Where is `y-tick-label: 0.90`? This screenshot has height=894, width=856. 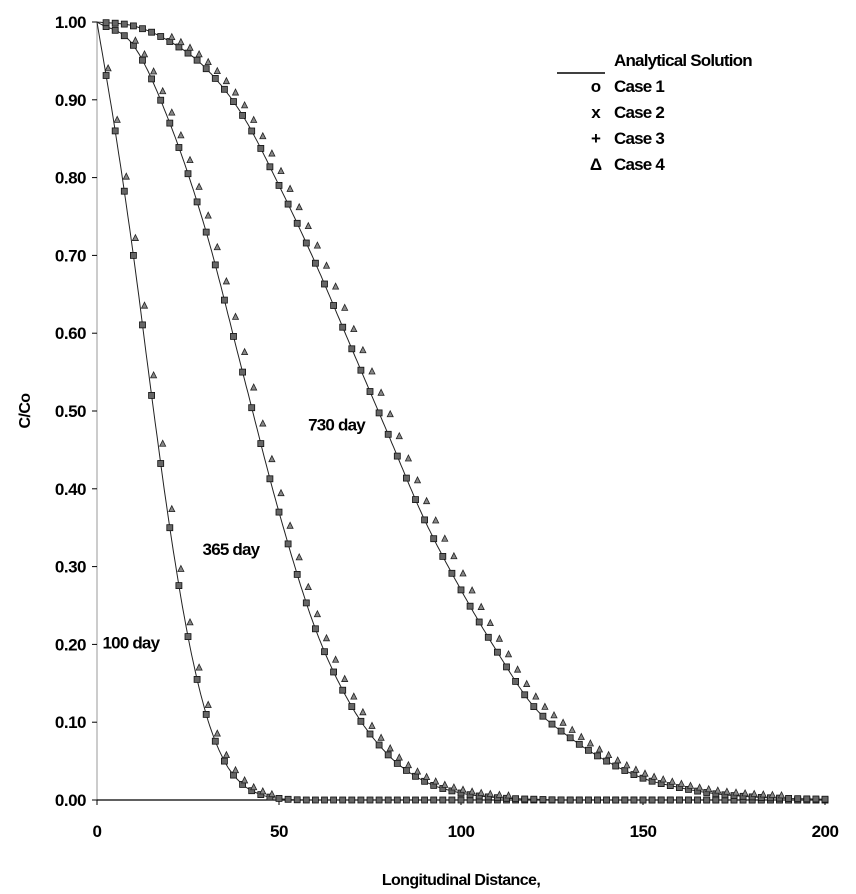 y-tick-label: 0.90 is located at coordinates (70, 100).